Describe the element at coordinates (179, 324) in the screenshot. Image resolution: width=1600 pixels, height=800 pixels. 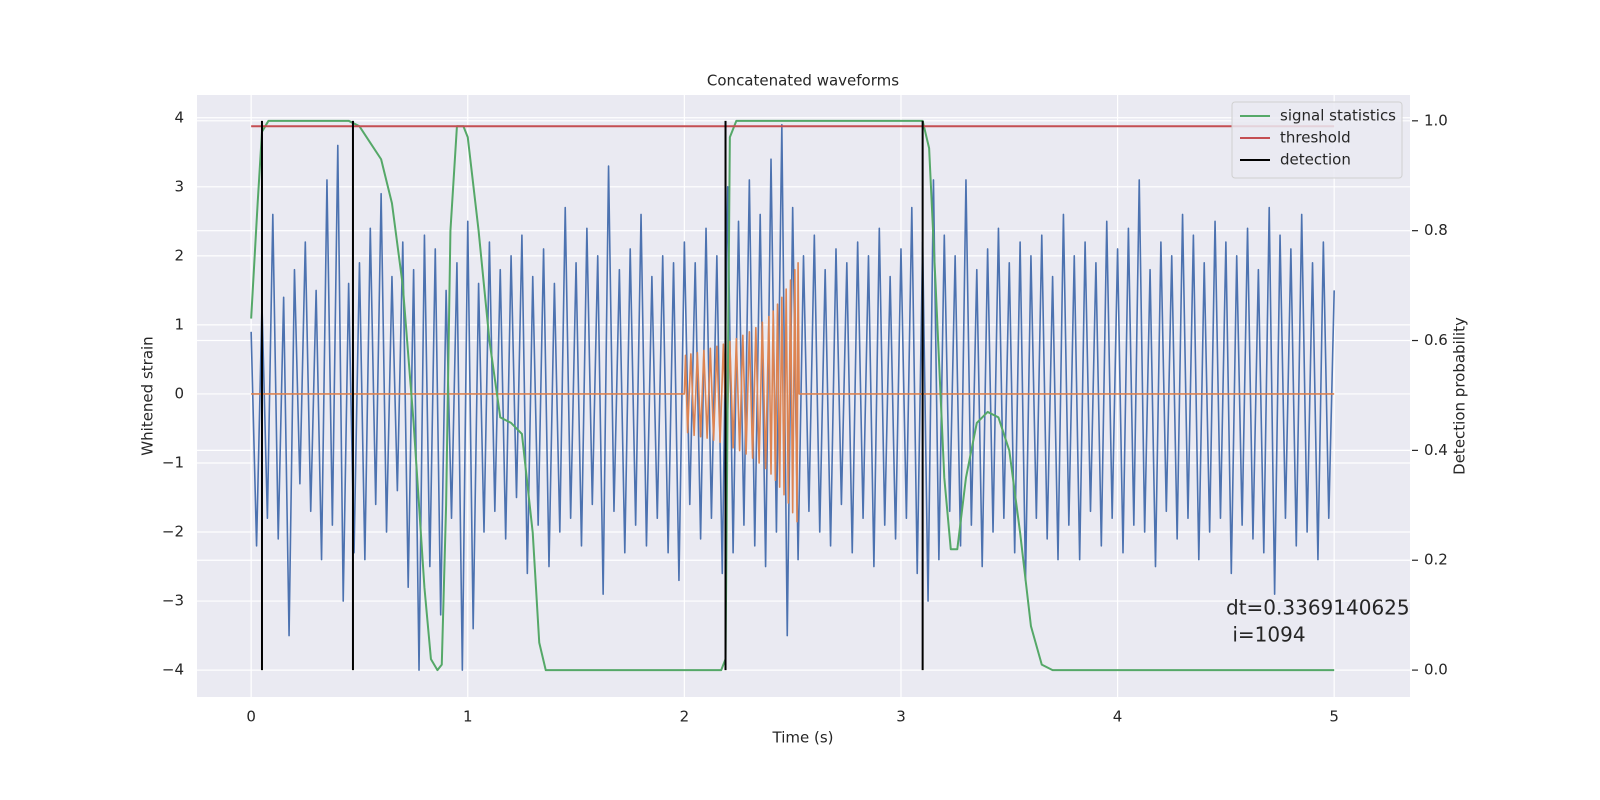
I see `y-tick-label: 1` at that location.